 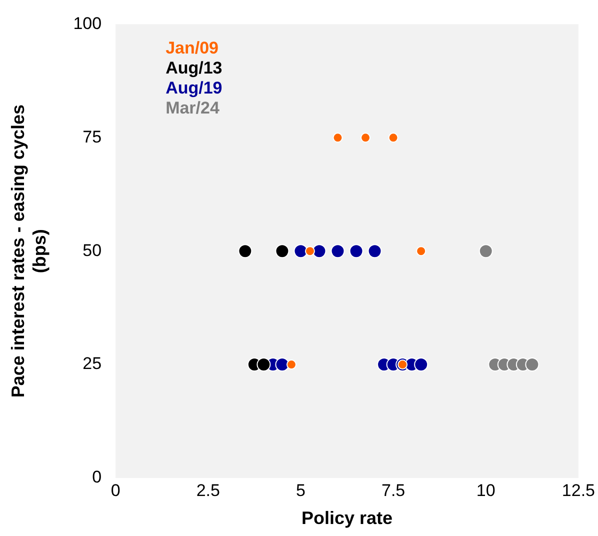 What do you see at coordinates (92, 136) in the screenshot?
I see `y-tick-label: 75` at bounding box center [92, 136].